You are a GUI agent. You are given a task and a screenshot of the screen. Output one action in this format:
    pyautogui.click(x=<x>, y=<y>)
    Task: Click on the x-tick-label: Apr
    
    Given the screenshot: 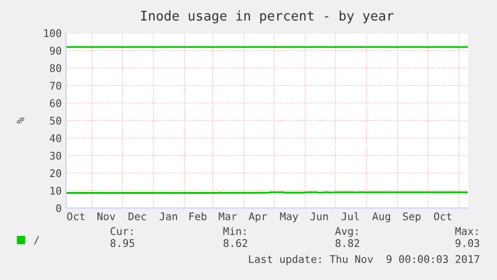 What is the action you would take?
    pyautogui.click(x=257, y=217)
    